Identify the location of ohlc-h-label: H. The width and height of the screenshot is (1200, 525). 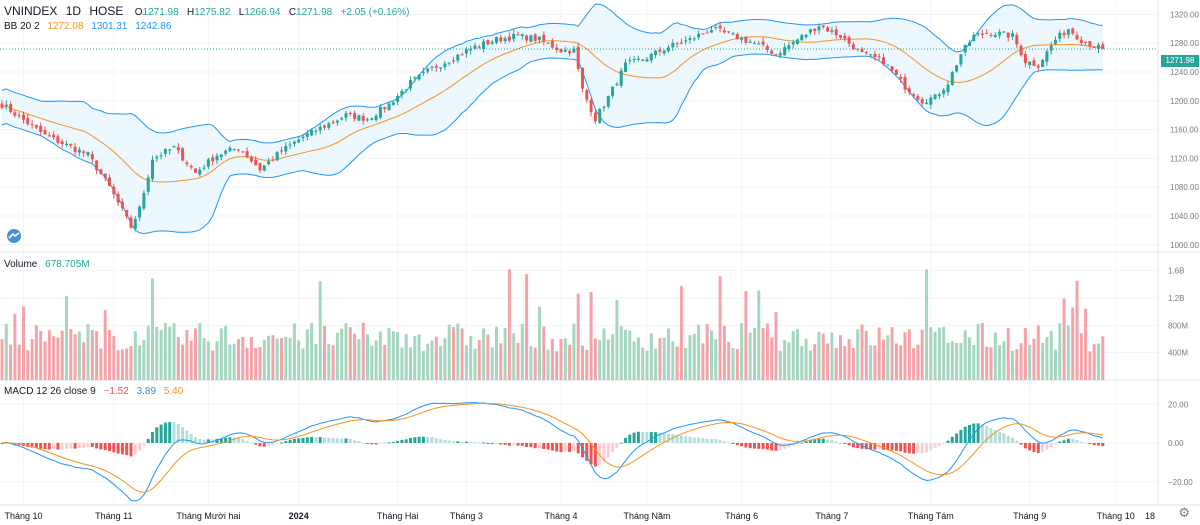
(191, 12).